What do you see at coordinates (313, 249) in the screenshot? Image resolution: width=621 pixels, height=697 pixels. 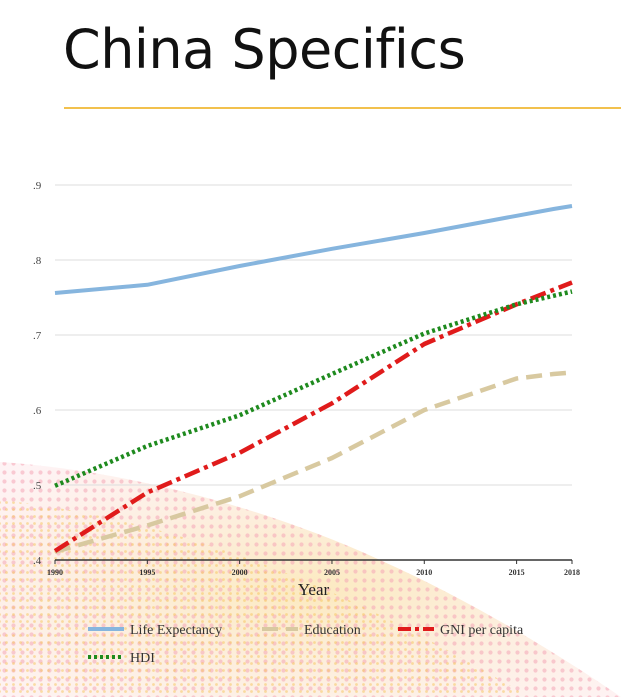 I see `series-line-life-expectancy` at bounding box center [313, 249].